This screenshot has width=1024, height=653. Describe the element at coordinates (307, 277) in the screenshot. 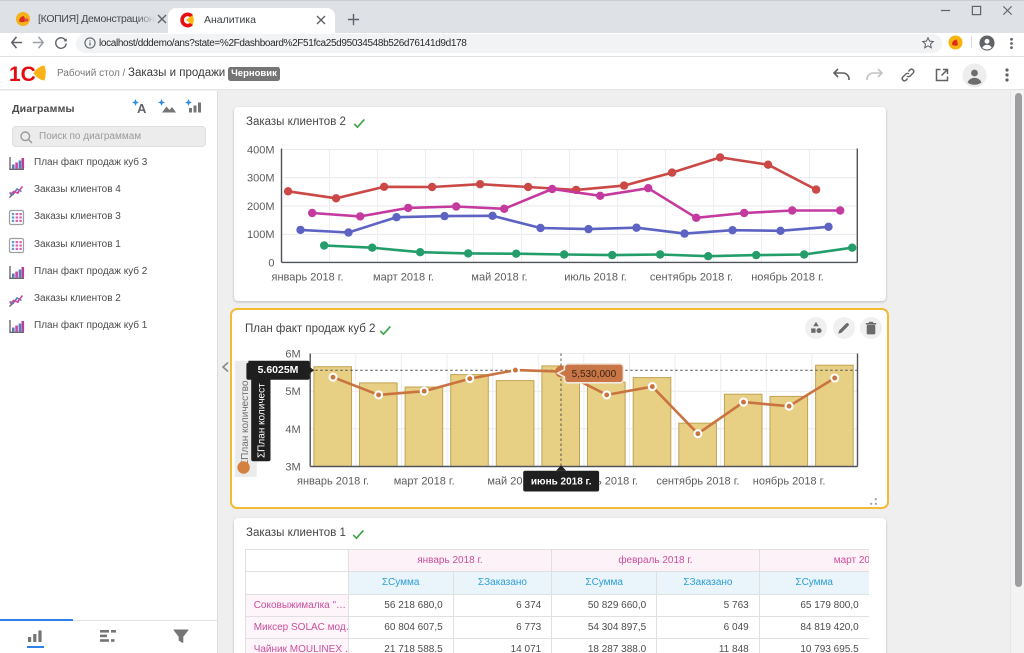

I see `svg-text: январь 2018 г.` at that location.